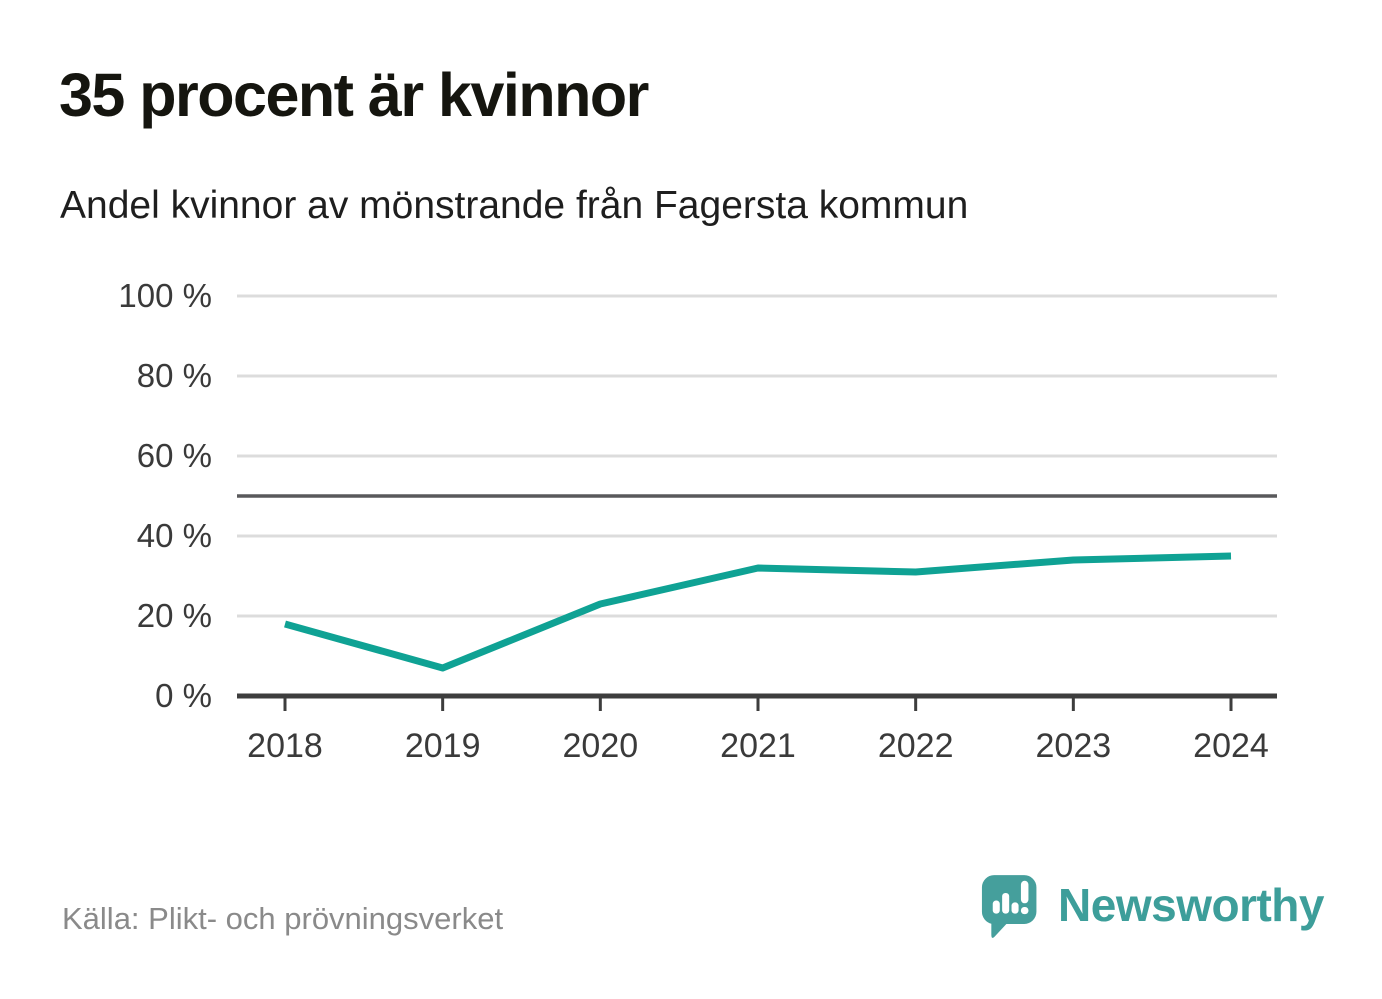  Describe the element at coordinates (354, 95) in the screenshot. I see `chart-title: 35 procent är kvinnor` at that location.